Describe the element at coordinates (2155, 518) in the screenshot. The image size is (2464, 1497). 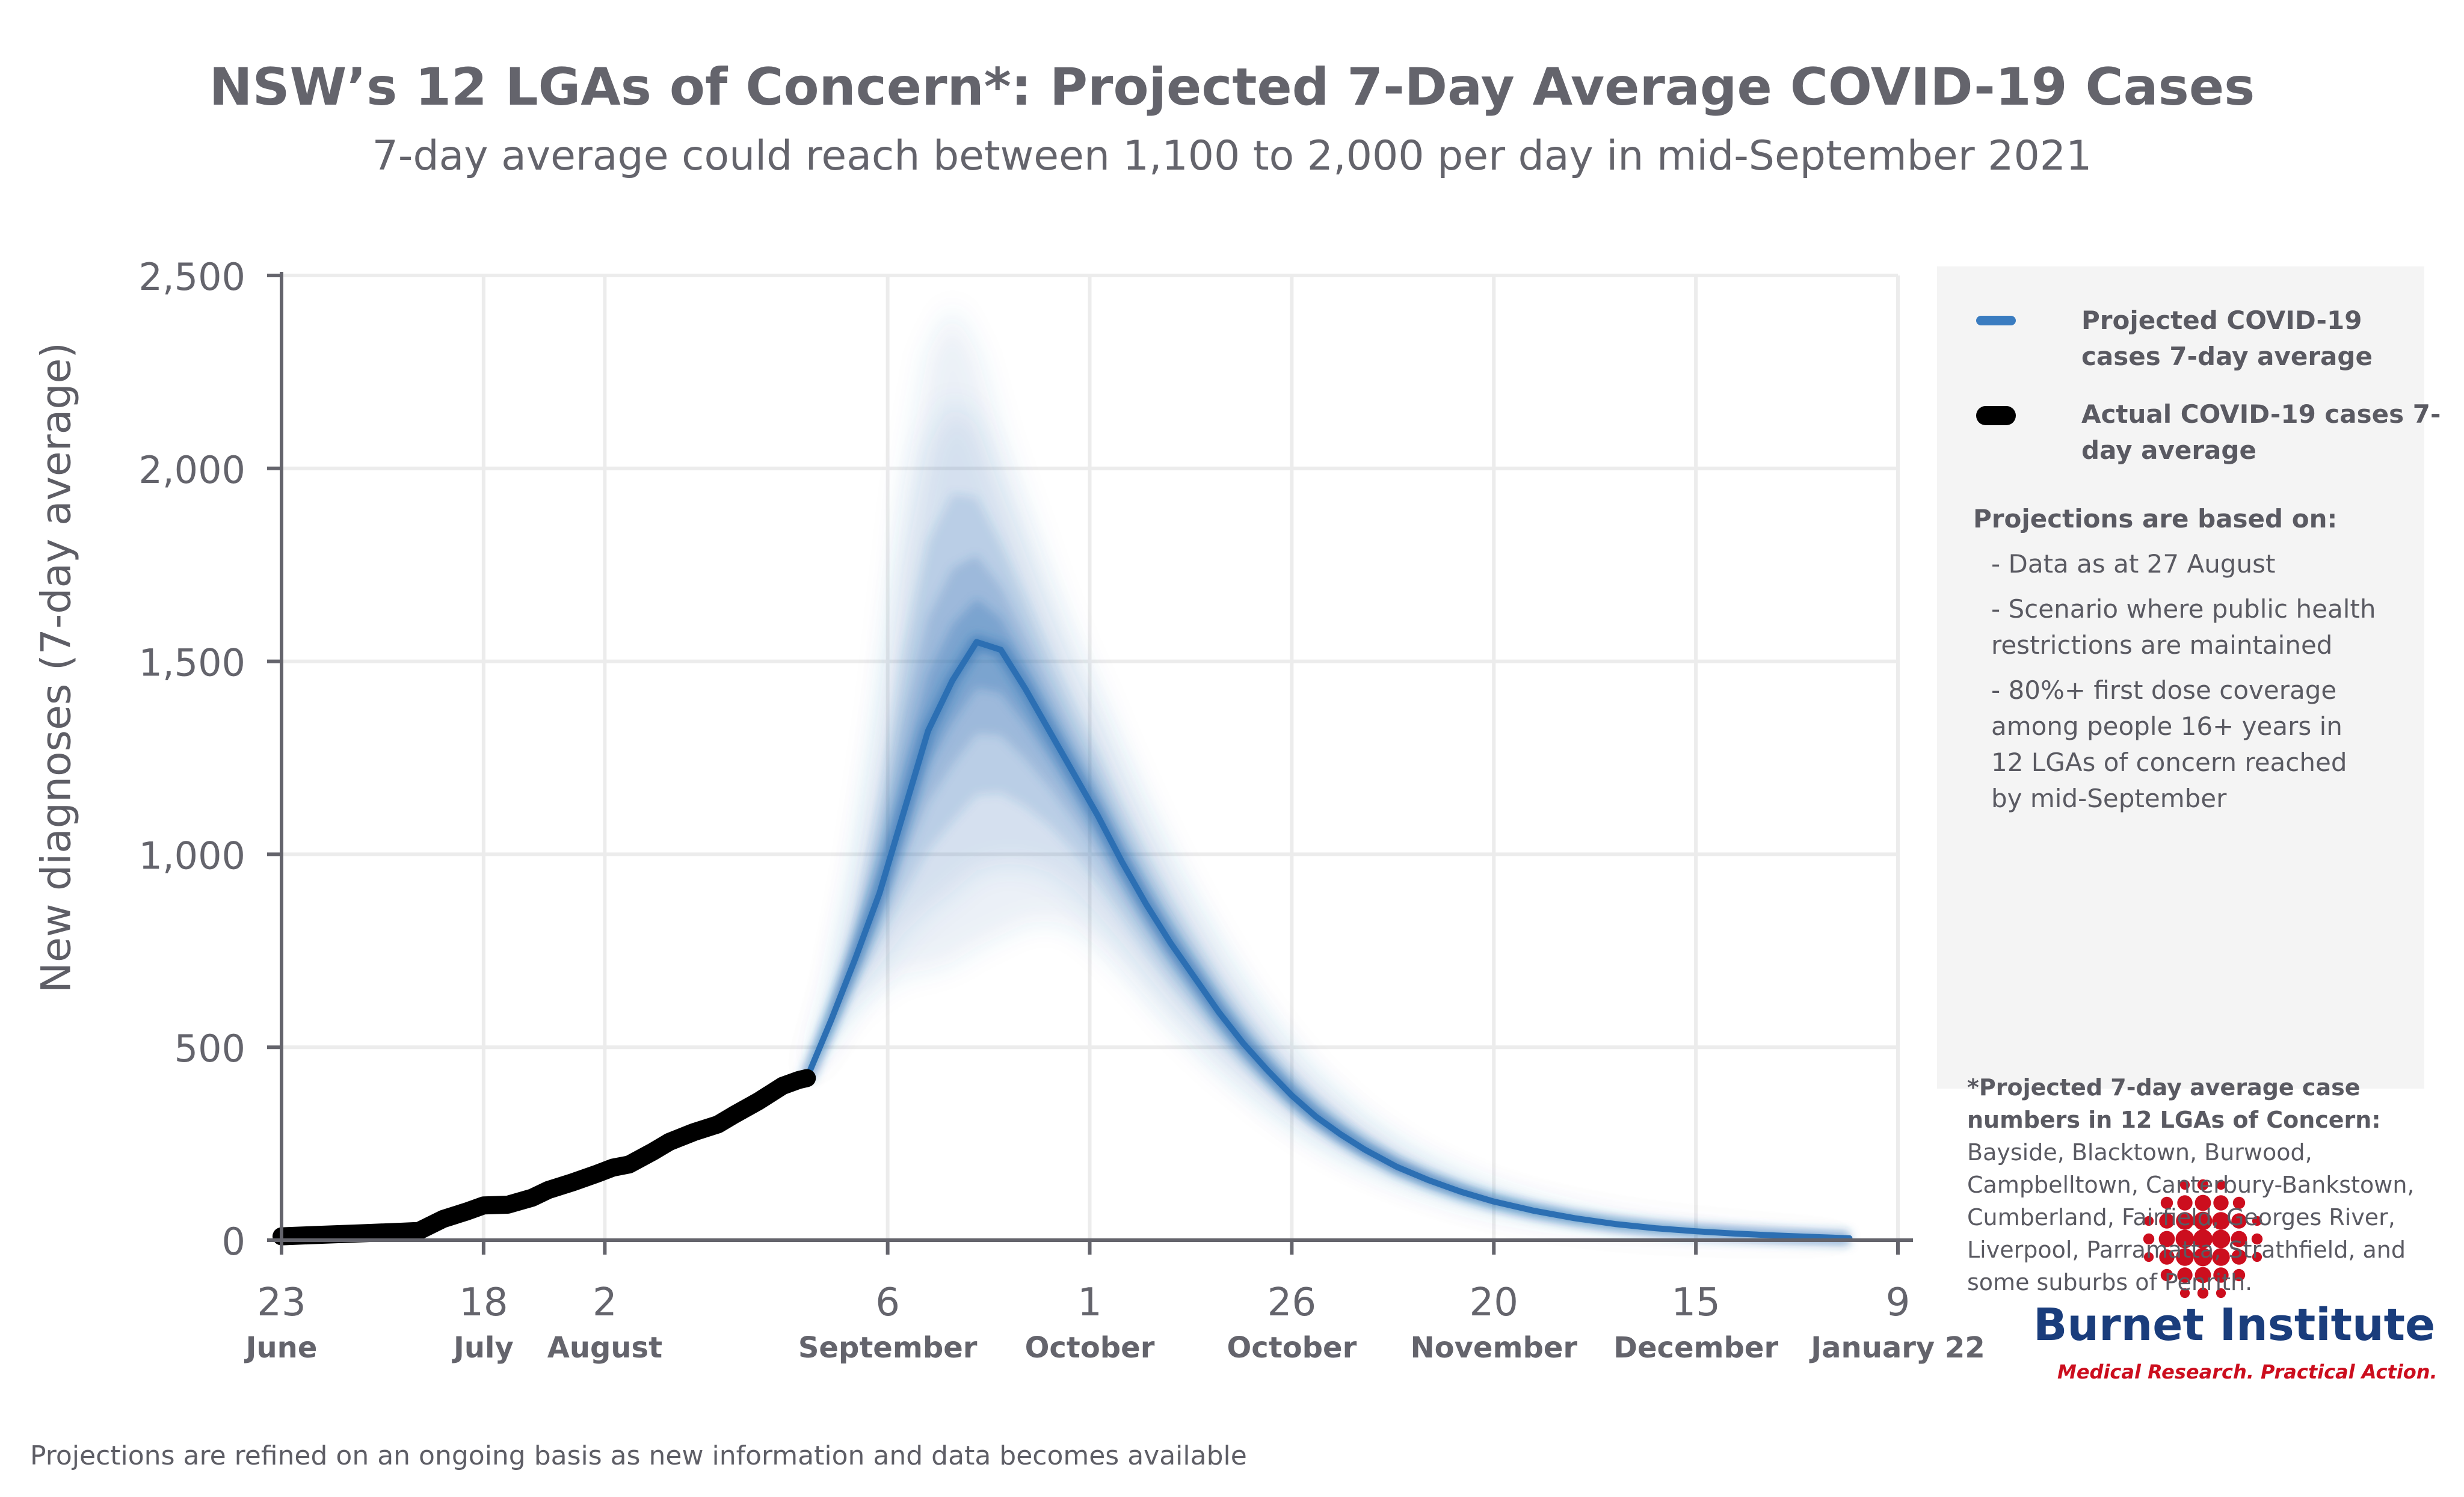
I see `notes-title: Projections are based on:` at that location.